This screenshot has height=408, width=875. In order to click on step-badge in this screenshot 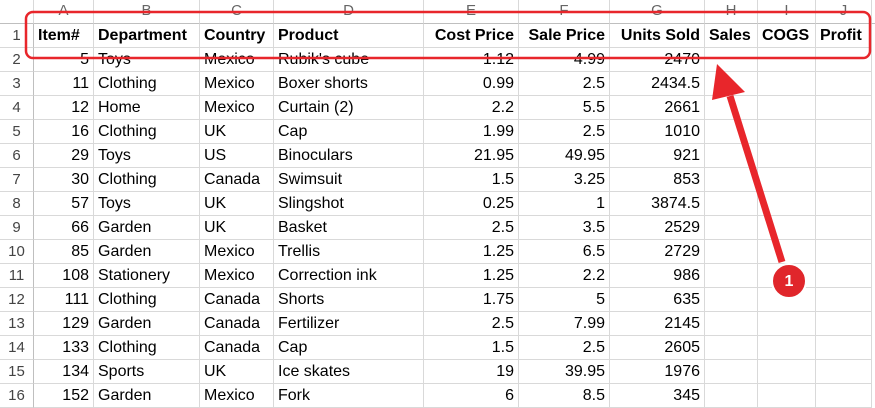, I will do `click(789, 281)`.